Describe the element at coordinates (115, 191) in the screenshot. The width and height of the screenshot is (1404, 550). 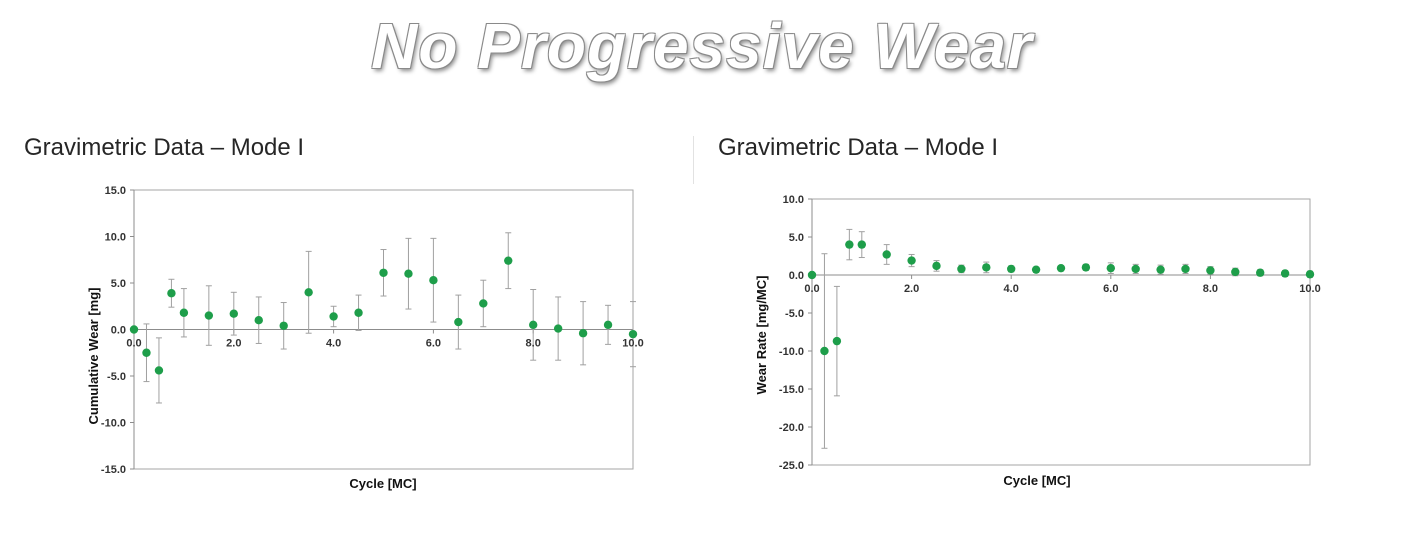
I see `y-tick-label: 15.0` at that location.